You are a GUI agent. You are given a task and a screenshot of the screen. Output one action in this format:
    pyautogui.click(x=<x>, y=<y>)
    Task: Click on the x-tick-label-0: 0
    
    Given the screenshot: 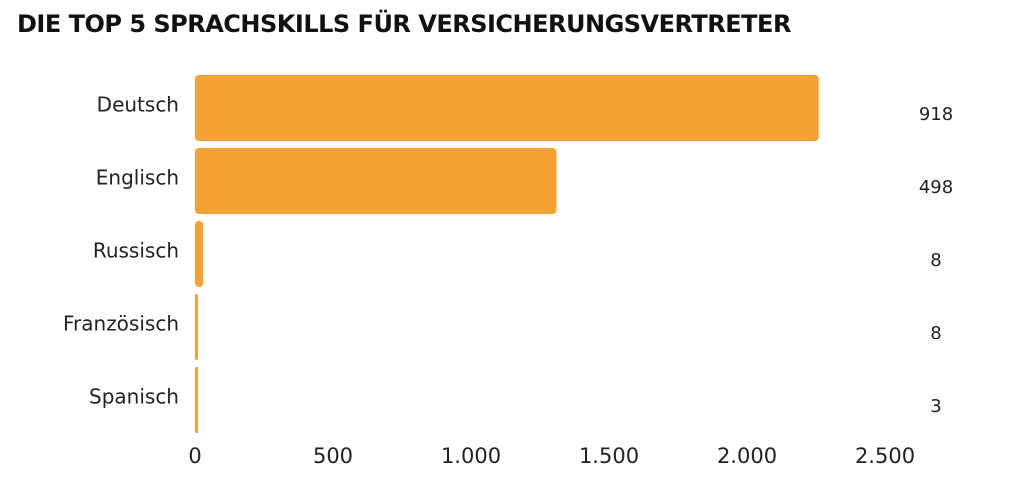 What is the action you would take?
    pyautogui.click(x=194, y=456)
    